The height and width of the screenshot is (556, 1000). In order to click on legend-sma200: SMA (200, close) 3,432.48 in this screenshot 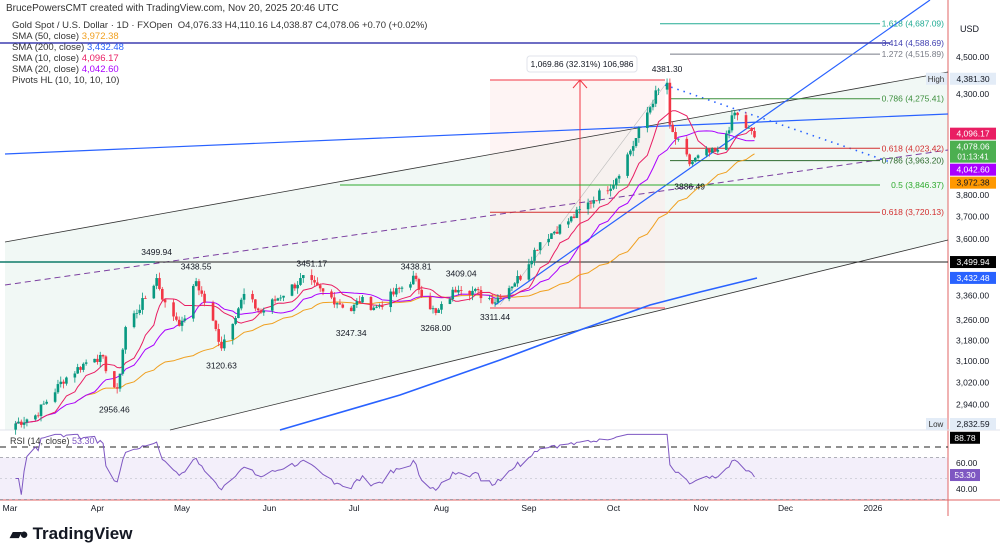, I will do `click(68, 47)`.